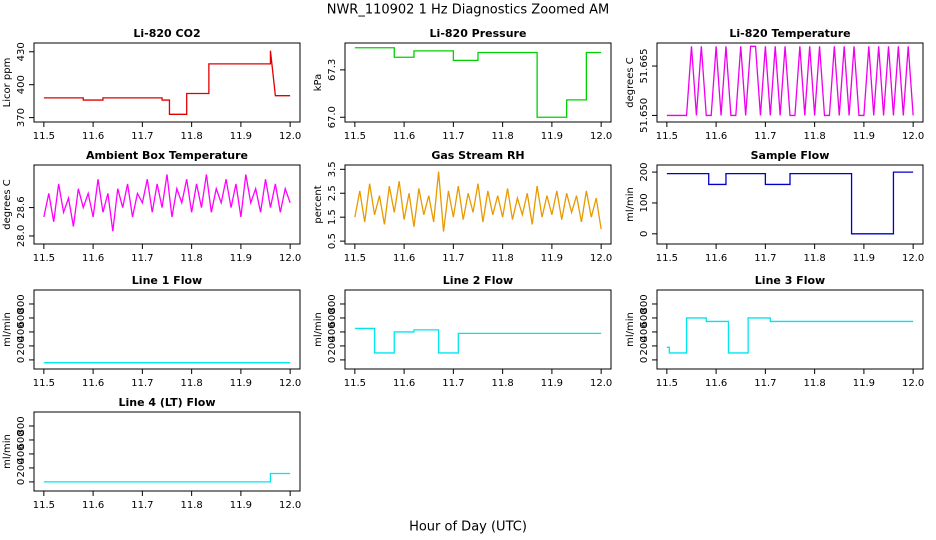  Describe the element at coordinates (166, 33) in the screenshot. I see `panel-title: Li-820 CO2` at that location.